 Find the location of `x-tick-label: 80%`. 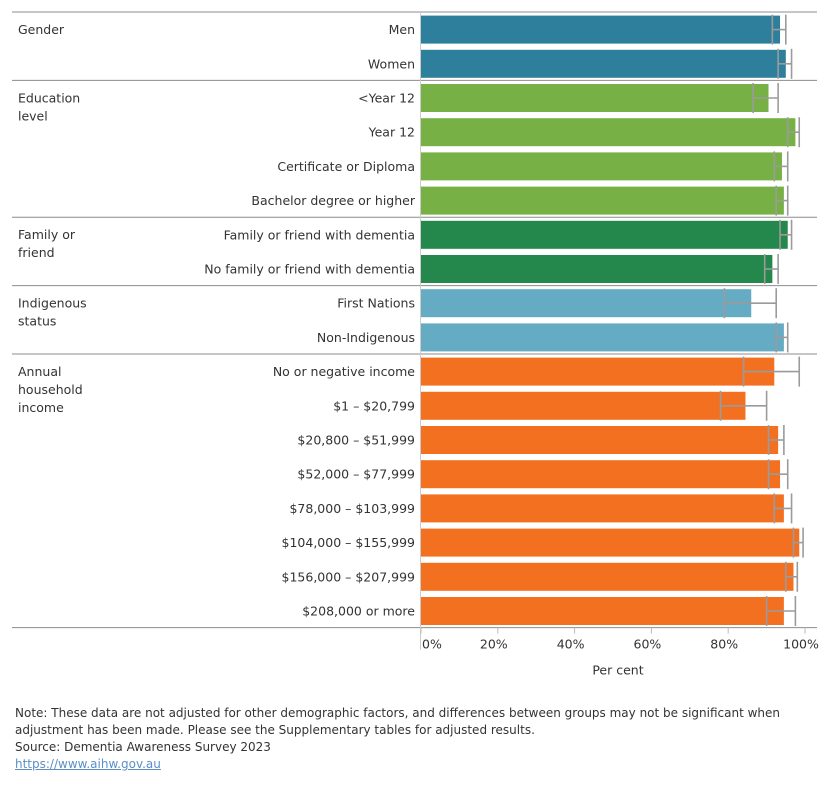

x-tick-label: 80% is located at coordinates (724, 644).